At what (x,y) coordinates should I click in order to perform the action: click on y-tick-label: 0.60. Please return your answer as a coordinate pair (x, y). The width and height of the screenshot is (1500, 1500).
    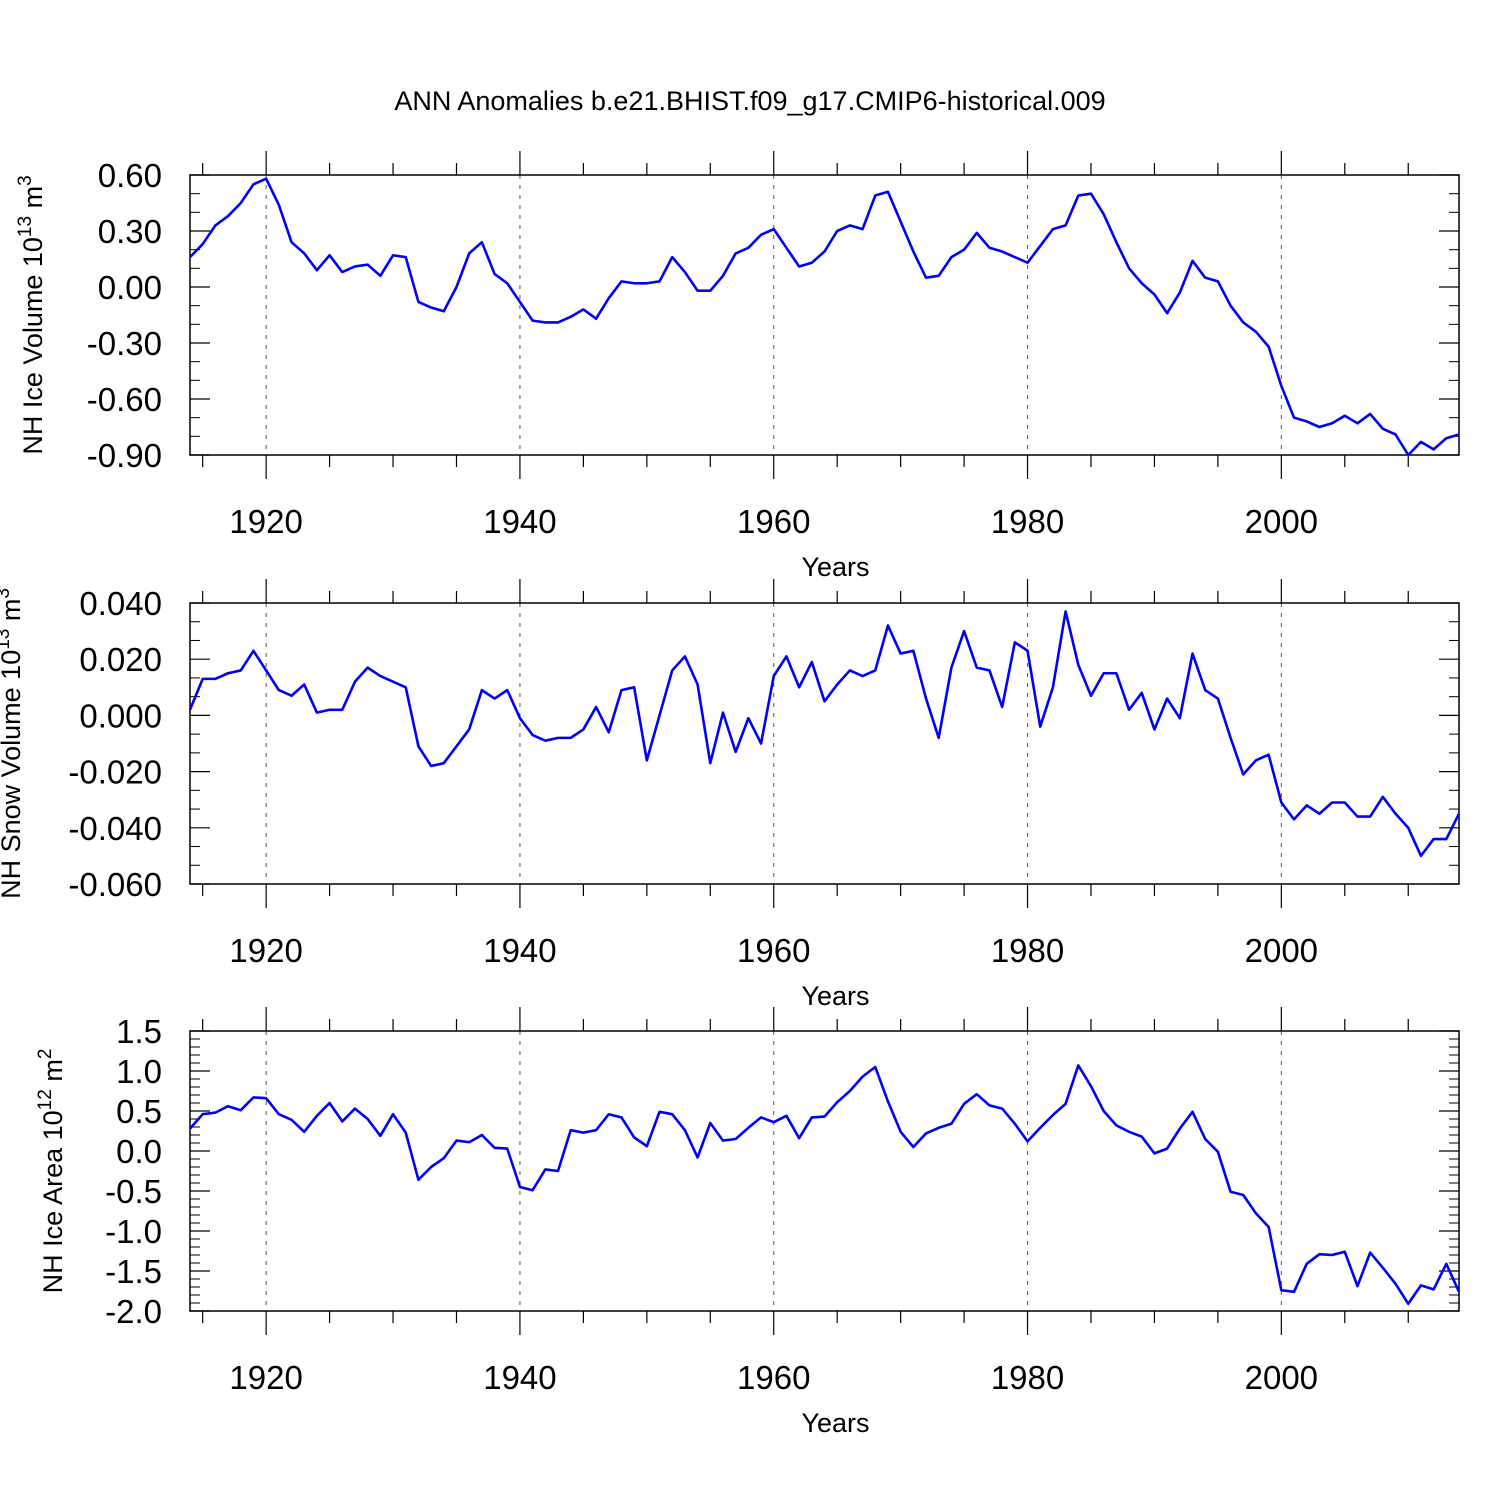
    Looking at the image, I should click on (130, 175).